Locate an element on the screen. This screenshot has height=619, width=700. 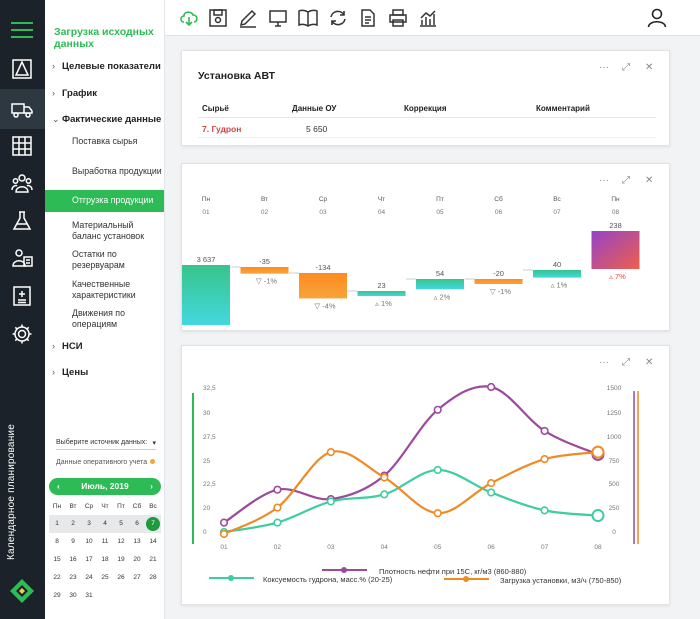
monitor-icon is located at coordinates (278, 18).